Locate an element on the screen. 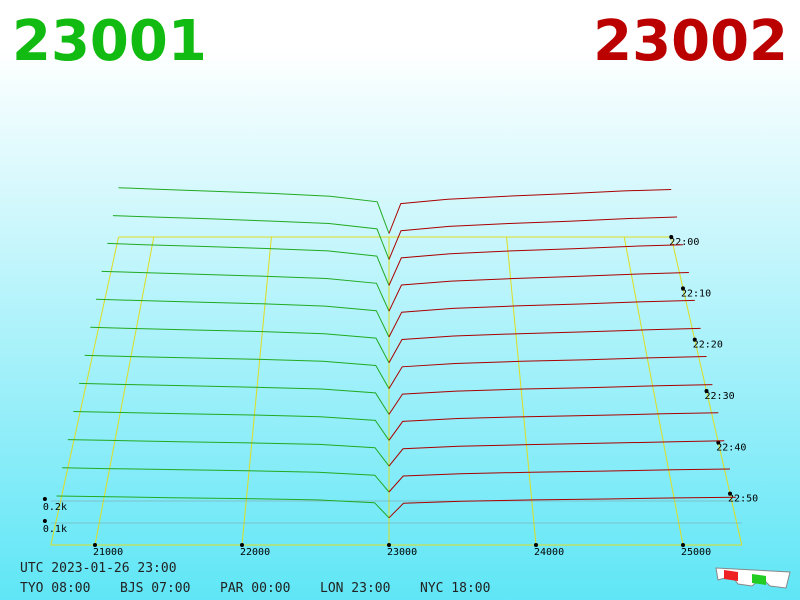 This screenshot has width=800, height=600. x-tick-label: 21000 is located at coordinates (108, 552).